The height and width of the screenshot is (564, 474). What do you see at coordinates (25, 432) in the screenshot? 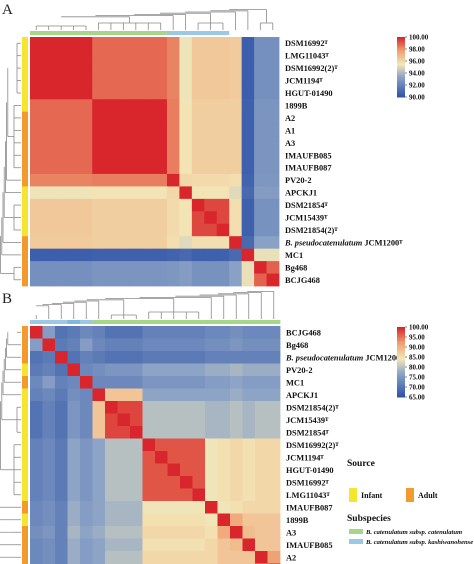
I see `panel-b-source-bar` at bounding box center [25, 432].